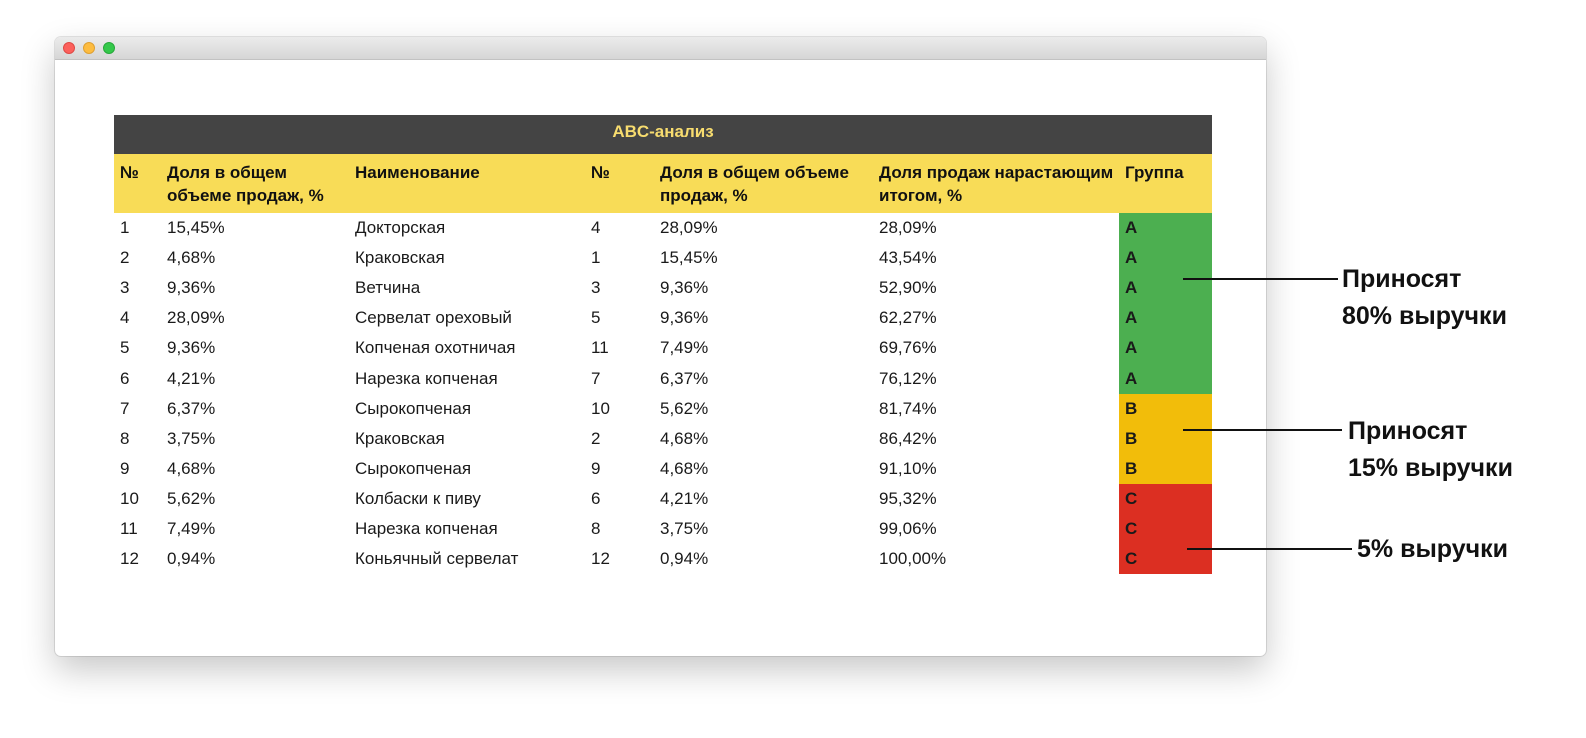  What do you see at coordinates (596, 378) in the screenshot?
I see `sorted-number-cell: 7` at bounding box center [596, 378].